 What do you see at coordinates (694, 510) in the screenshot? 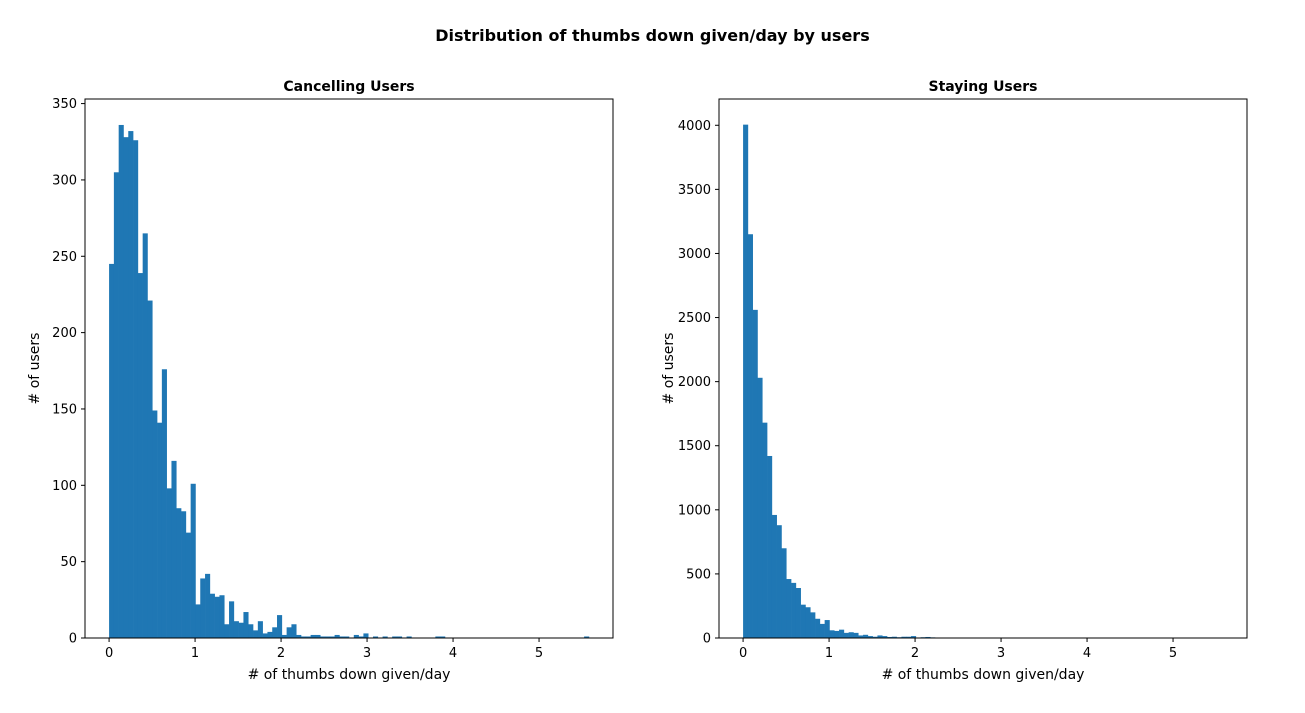
I see `y-tick-label: 1000` at bounding box center [694, 510].